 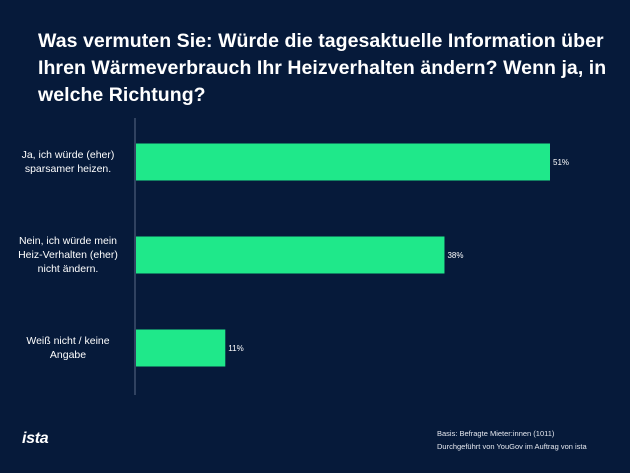 I want to click on category-label-line: Nein, ich würde mein, so click(x=68, y=241).